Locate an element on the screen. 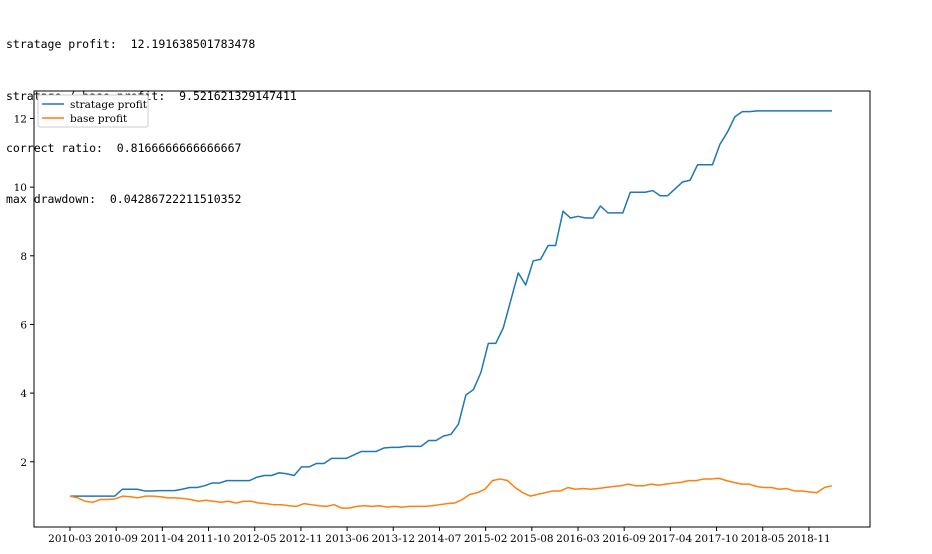 This screenshot has height=554, width=932. legend: stratage profit base profit is located at coordinates (93, 111).